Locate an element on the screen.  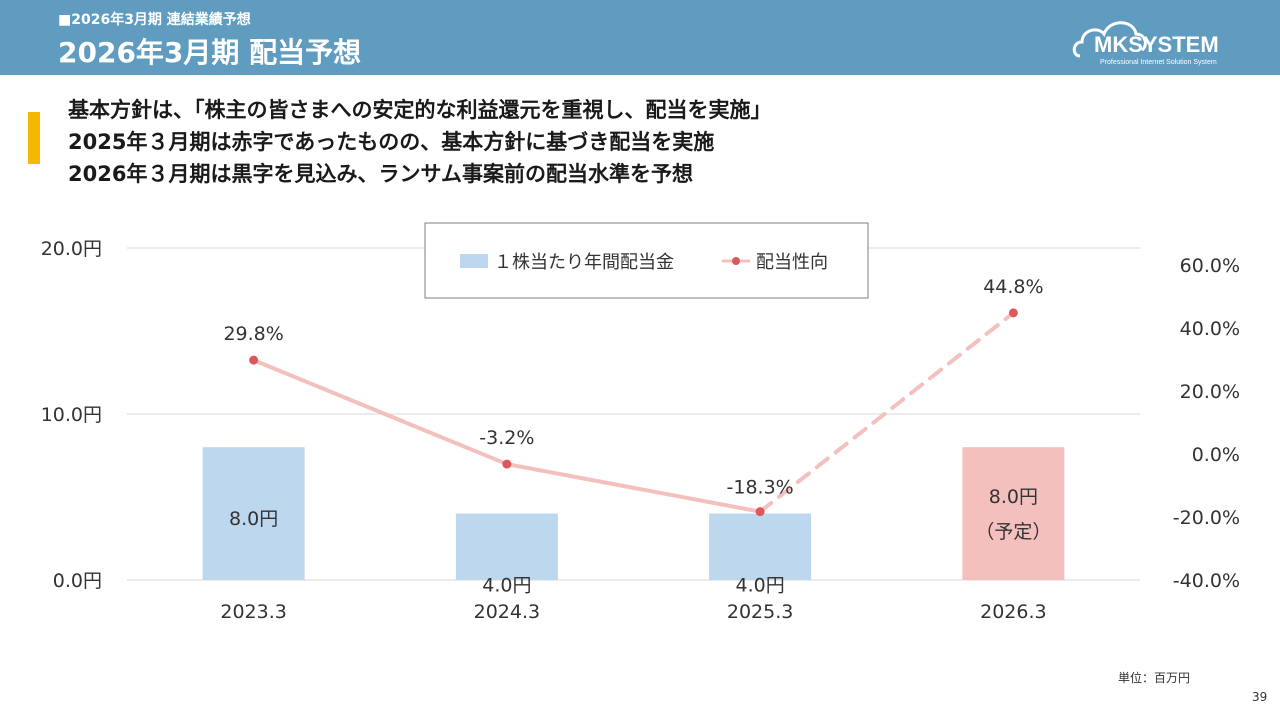
y-right-tick-label: -40.0% is located at coordinates (1206, 581).